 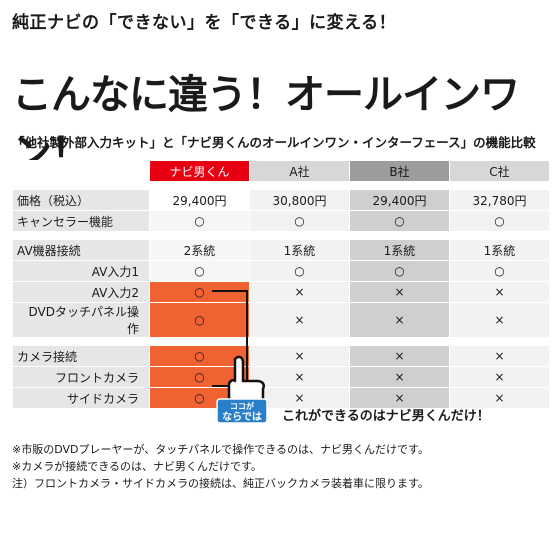 What do you see at coordinates (242, 389) in the screenshot?
I see `pointing-hand-badge: ココが ならでは` at bounding box center [242, 389].